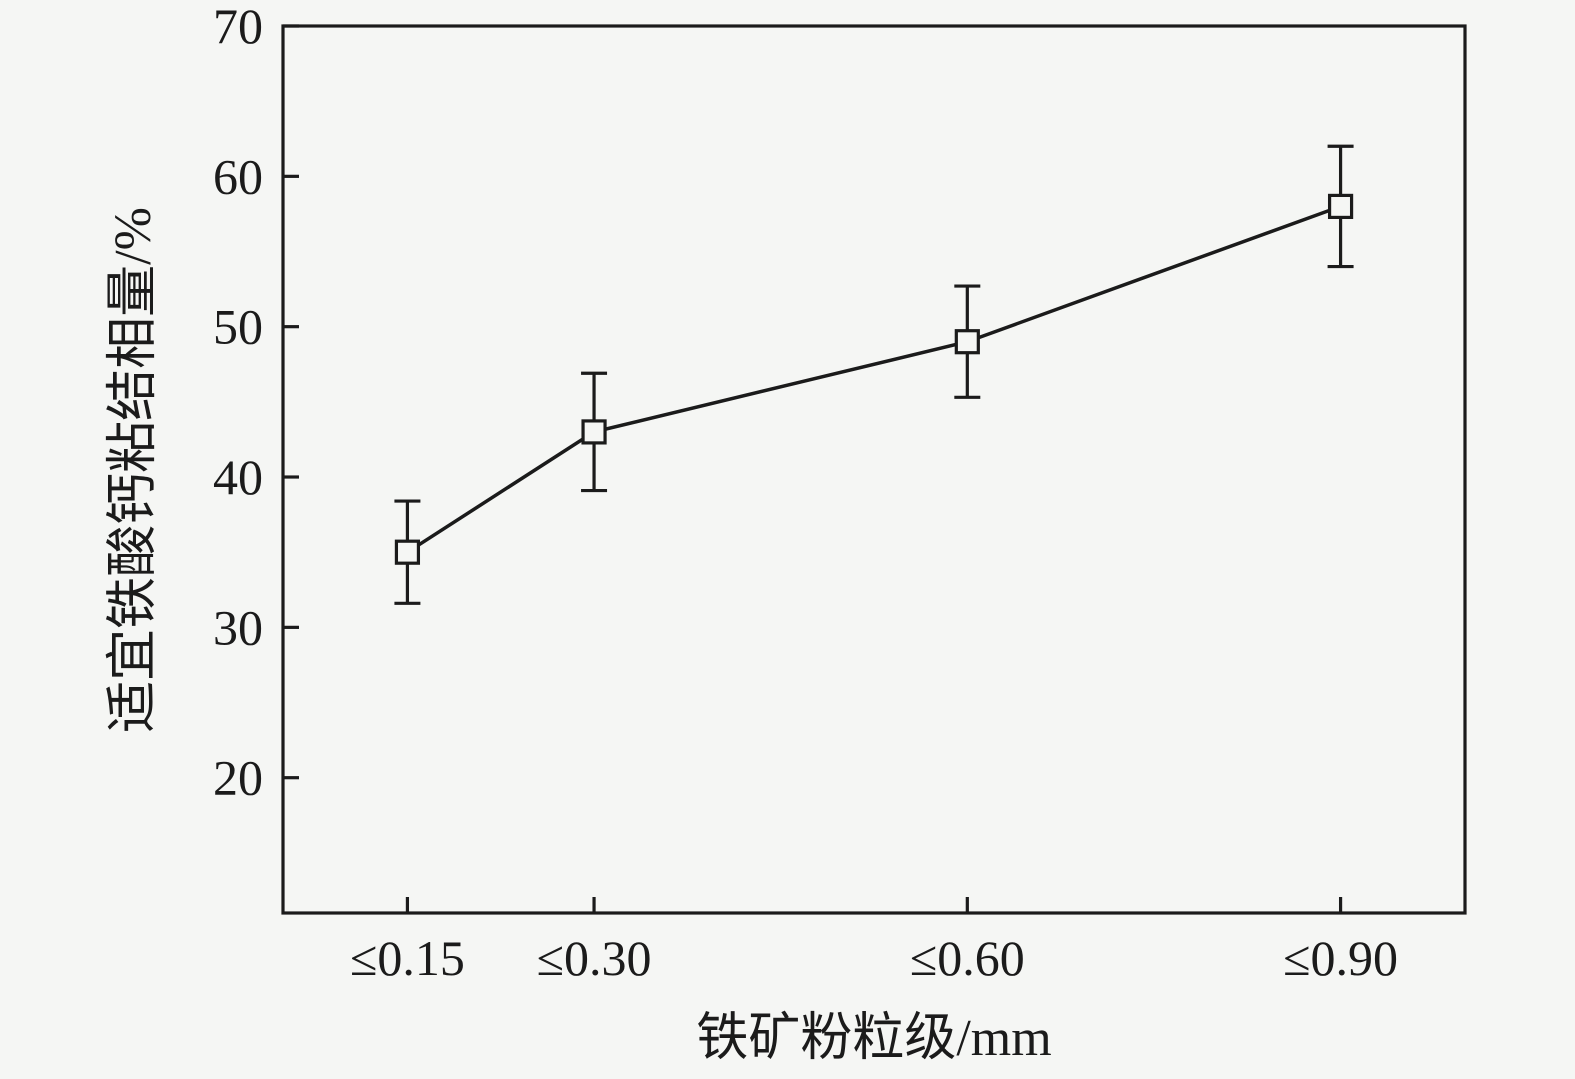 The width and height of the screenshot is (1575, 1079). Describe the element at coordinates (238, 27) in the screenshot. I see `y-tick-label: 70` at that location.